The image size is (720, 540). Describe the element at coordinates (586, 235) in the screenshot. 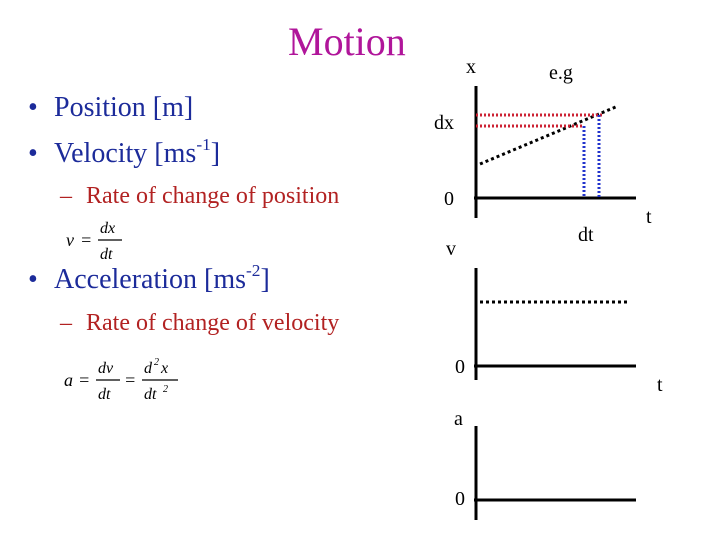

I see `dt-label: dt` at that location.